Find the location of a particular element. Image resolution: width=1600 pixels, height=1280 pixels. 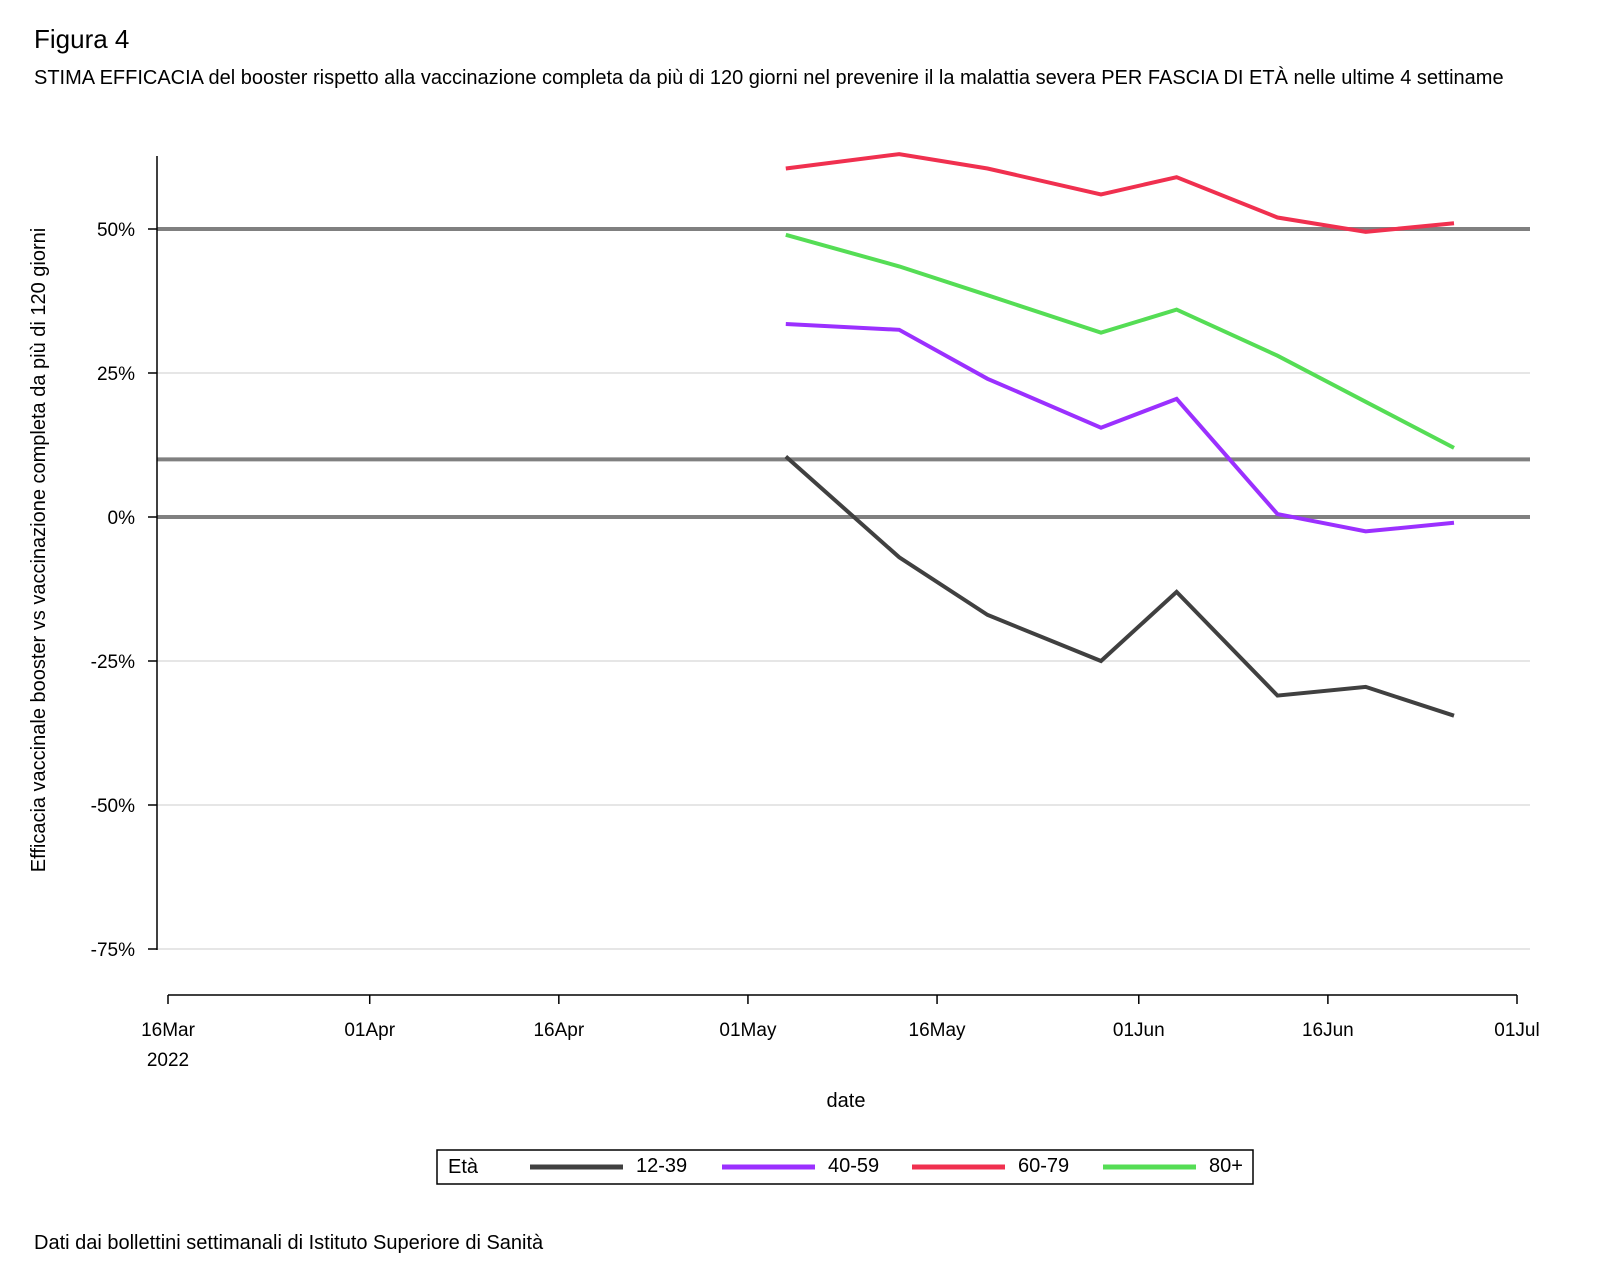

x-axis-title: date is located at coordinates (846, 1101).